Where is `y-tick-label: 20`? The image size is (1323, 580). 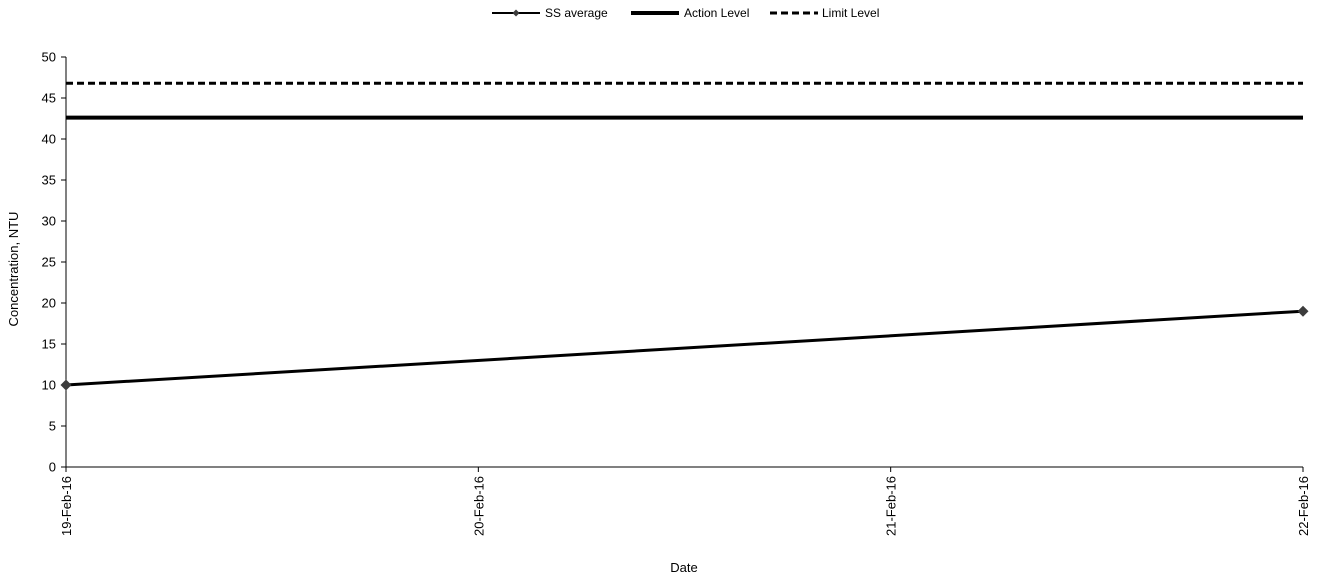 y-tick-label: 20 is located at coordinates (49, 303).